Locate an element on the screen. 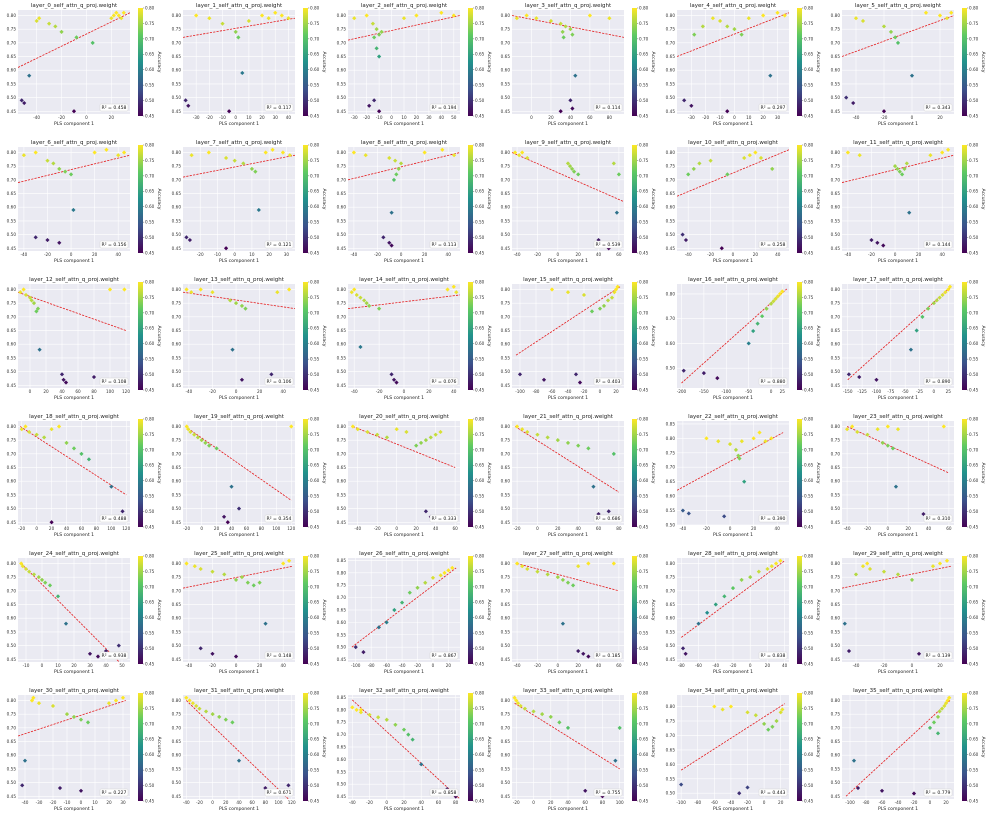 Image resolution: width=989 pixels, height=823 pixels. panel-title: layer_0_self_attn_q_proj.weight is located at coordinates (74, 6).